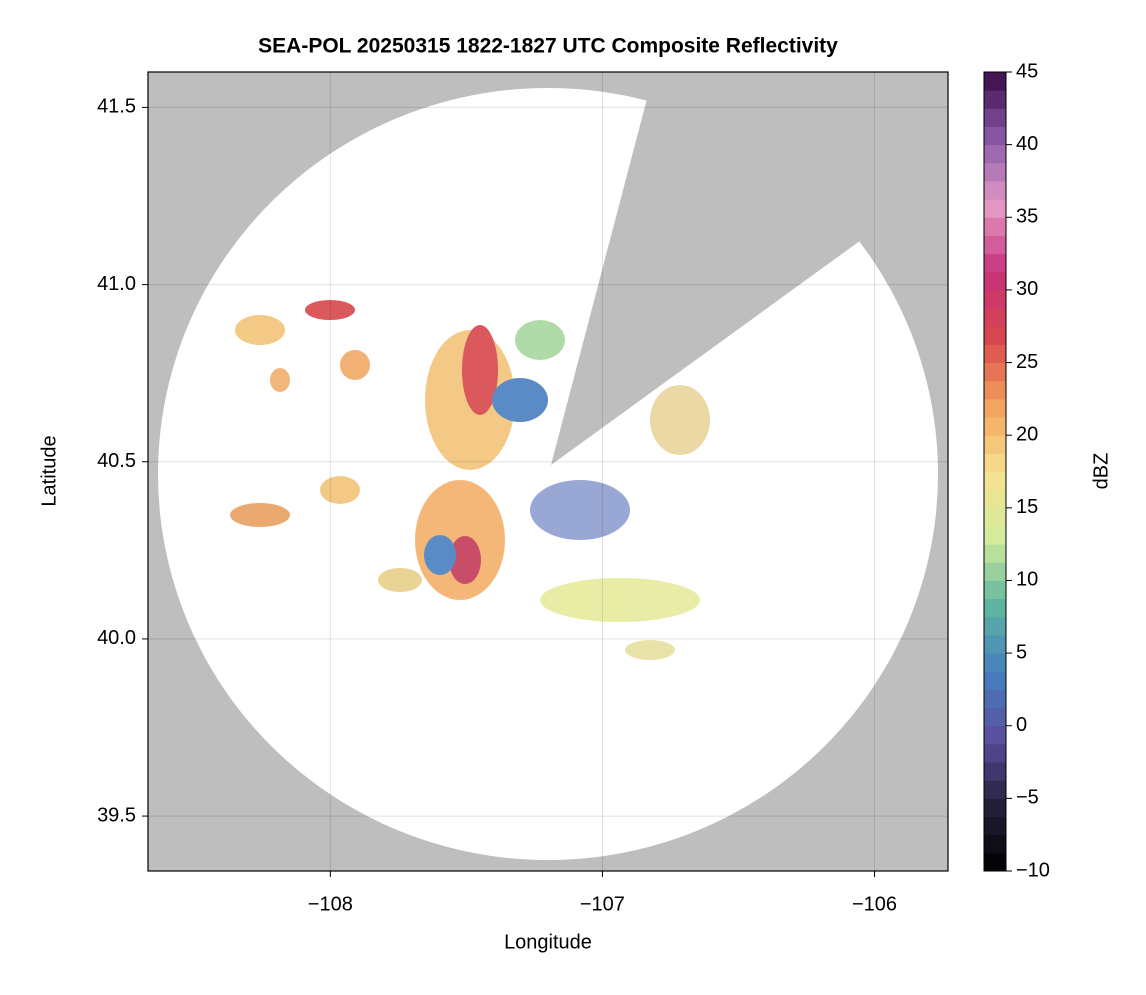 This screenshot has width=1146, height=995. What do you see at coordinates (1027, 434) in the screenshot?
I see `colorbar-tick-label: 20` at bounding box center [1027, 434].